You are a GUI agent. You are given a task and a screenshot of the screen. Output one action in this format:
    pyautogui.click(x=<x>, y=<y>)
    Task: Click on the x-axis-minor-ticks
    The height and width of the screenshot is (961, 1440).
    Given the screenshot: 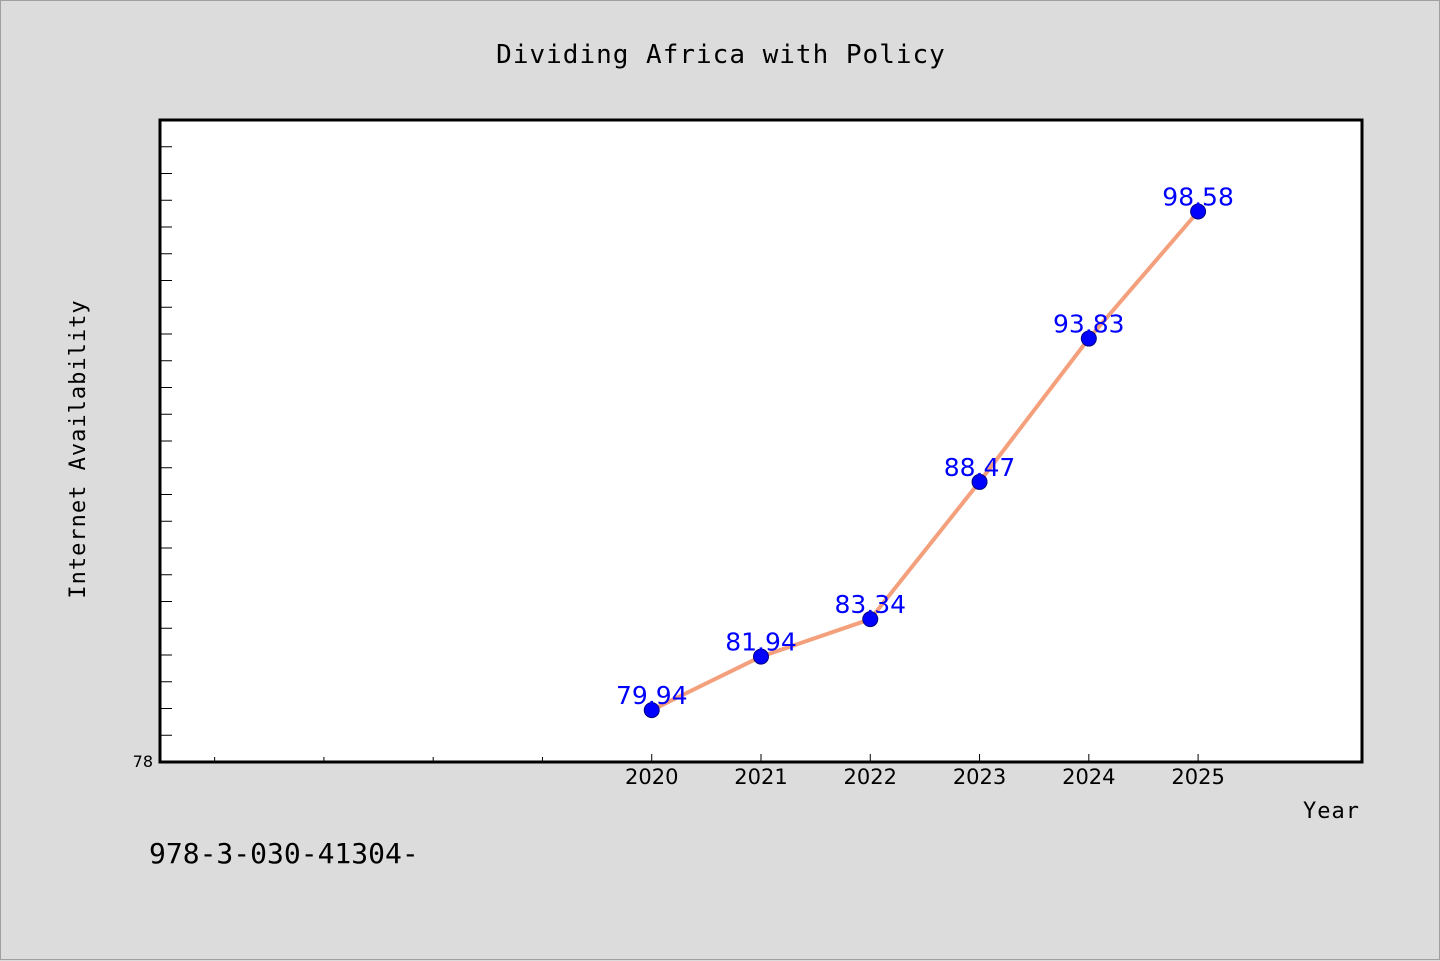 What is the action you would take?
    pyautogui.click(x=378, y=759)
    